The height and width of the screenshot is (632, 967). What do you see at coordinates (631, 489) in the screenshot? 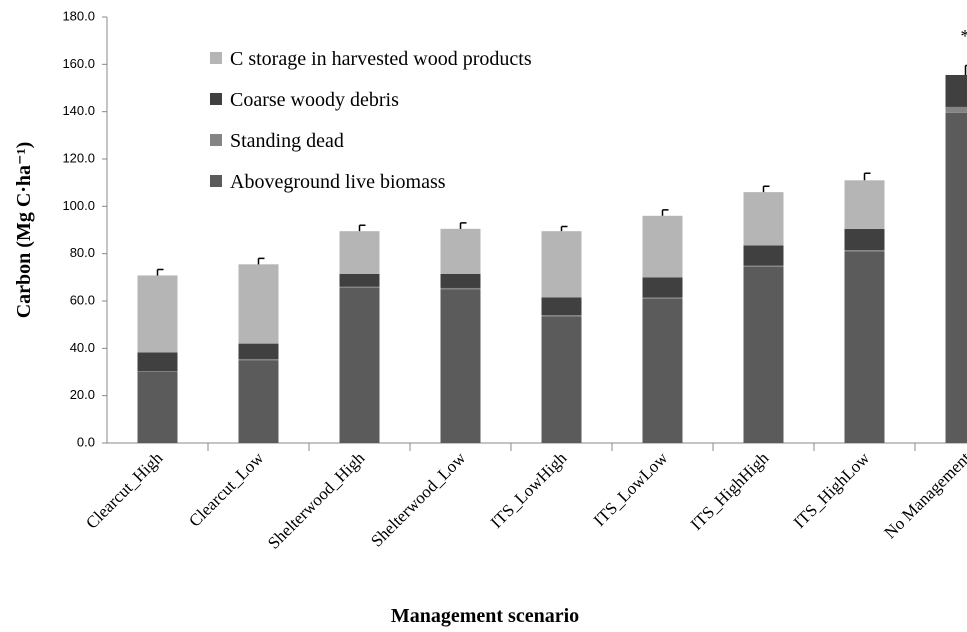
I see `x-tick-label: ITS_LowLow` at bounding box center [631, 489].